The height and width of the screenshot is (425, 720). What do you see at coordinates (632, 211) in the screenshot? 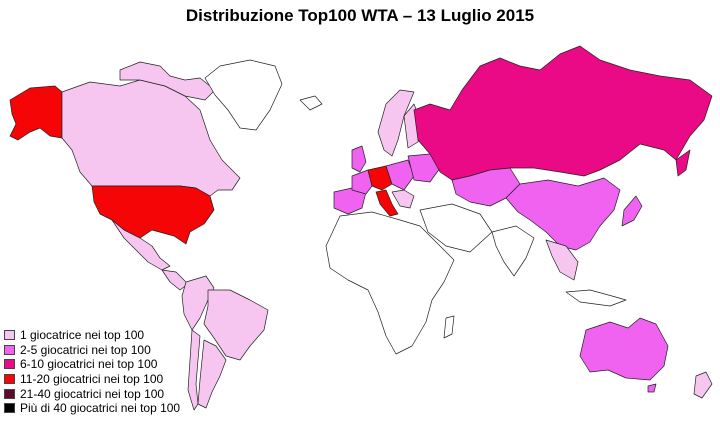
I see `region-japan` at bounding box center [632, 211].